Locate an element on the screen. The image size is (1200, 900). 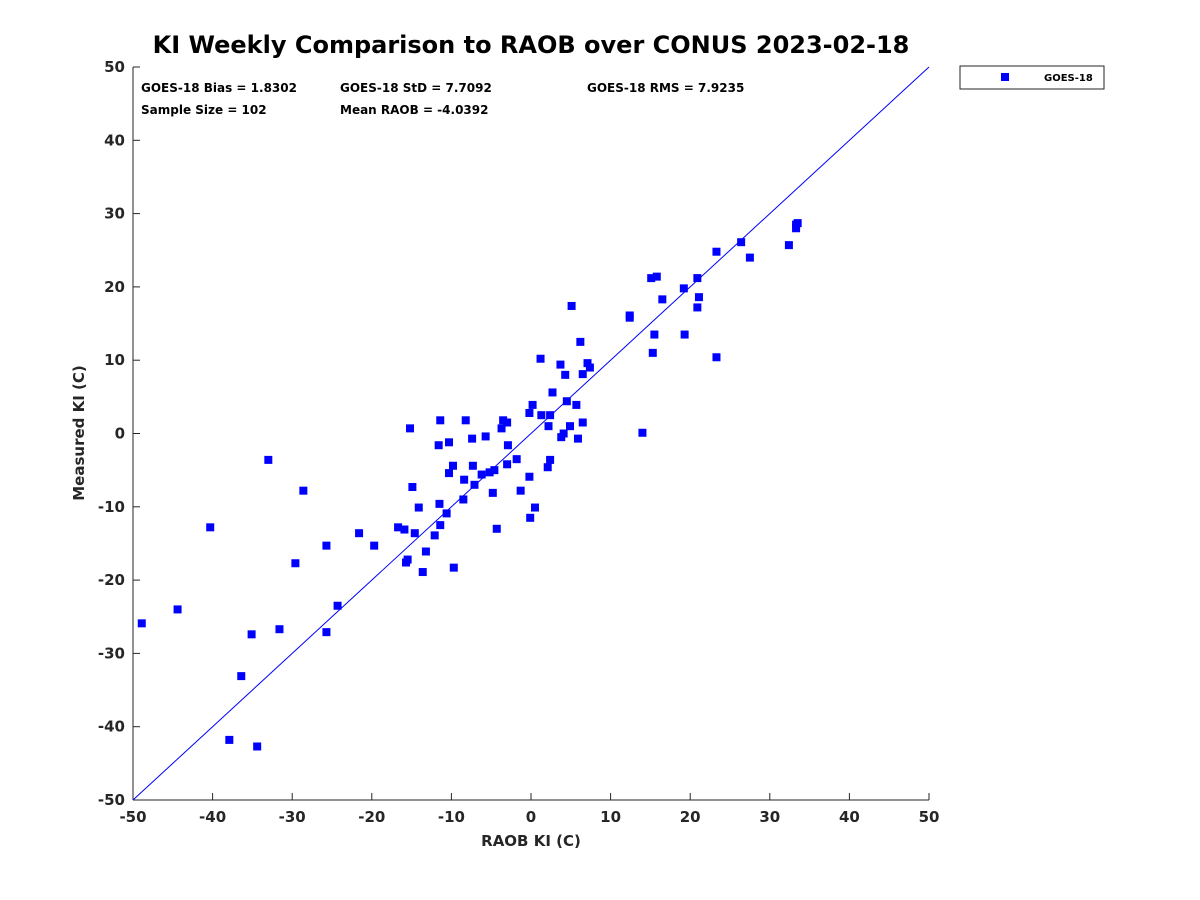
y-tick-label: -20 is located at coordinates (111, 580).